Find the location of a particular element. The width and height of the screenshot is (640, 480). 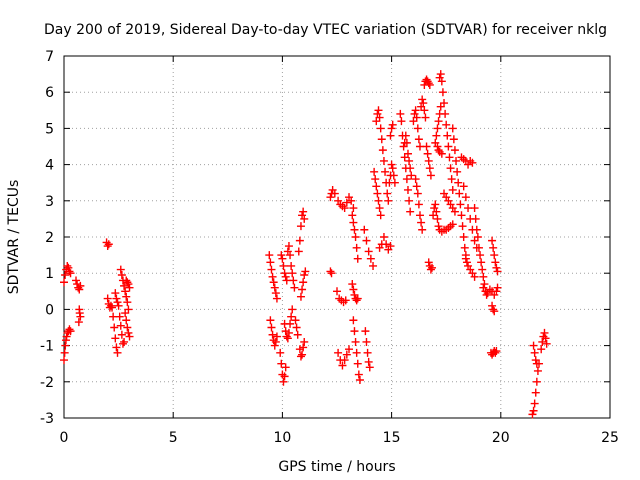

x-axis-label: GPS time / hours is located at coordinates (336, 467).